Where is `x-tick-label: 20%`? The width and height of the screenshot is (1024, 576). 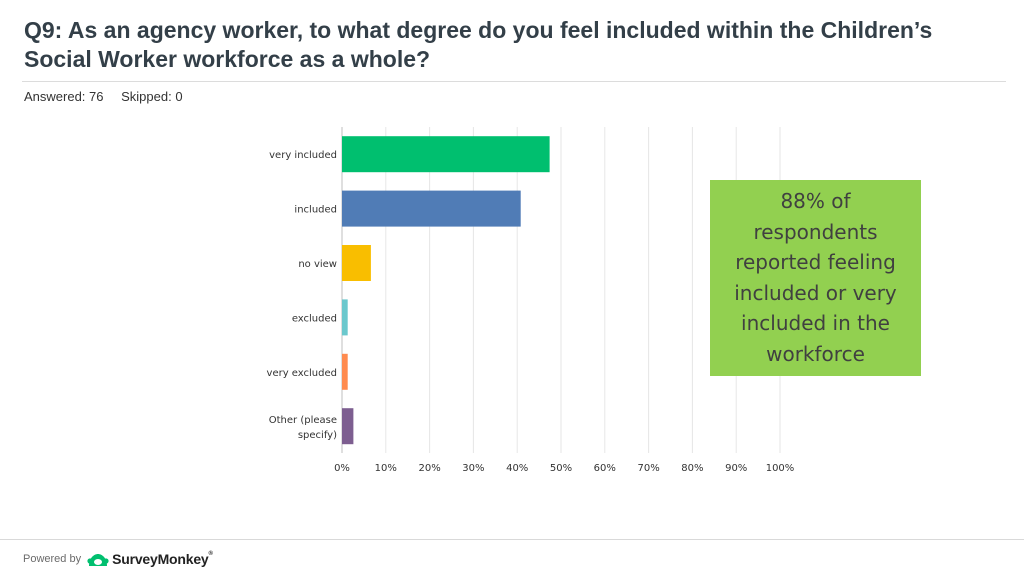 x-tick-label: 20% is located at coordinates (429, 468).